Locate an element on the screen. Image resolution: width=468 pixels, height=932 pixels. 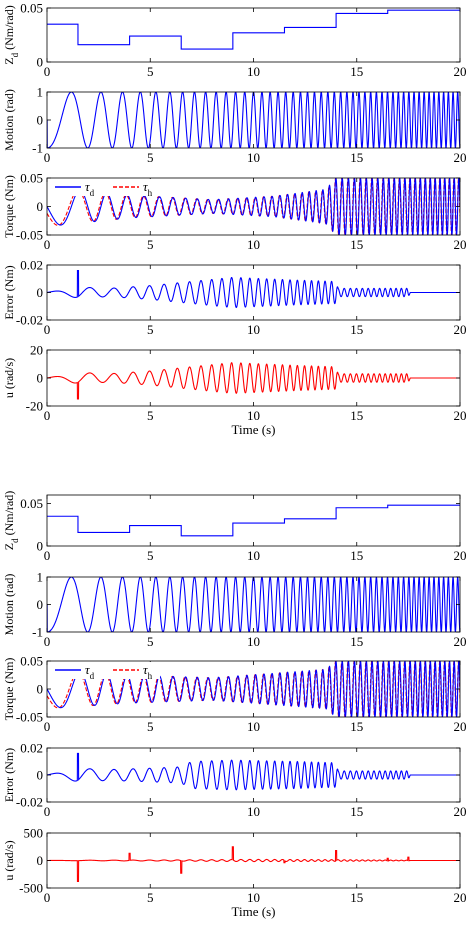
y-axis-label: Error (Nm) is located at coordinates (9, 292).